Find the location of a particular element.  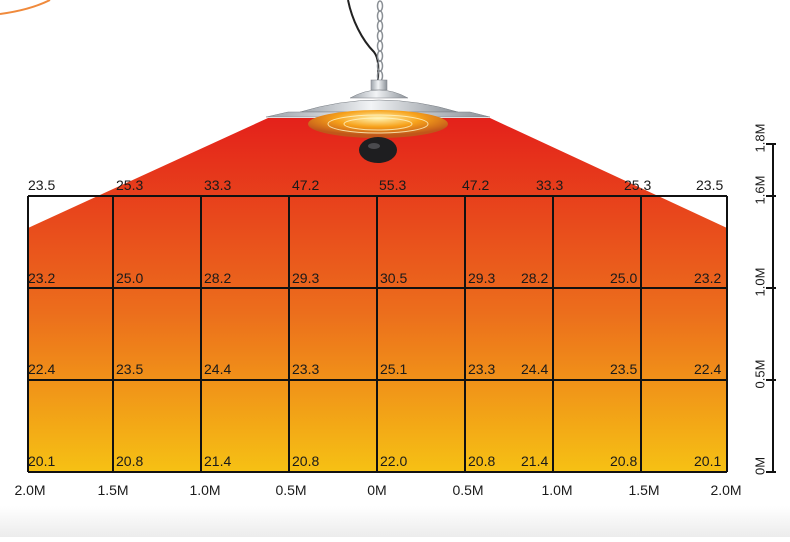

height-label: 1.0M is located at coordinates (760, 282).